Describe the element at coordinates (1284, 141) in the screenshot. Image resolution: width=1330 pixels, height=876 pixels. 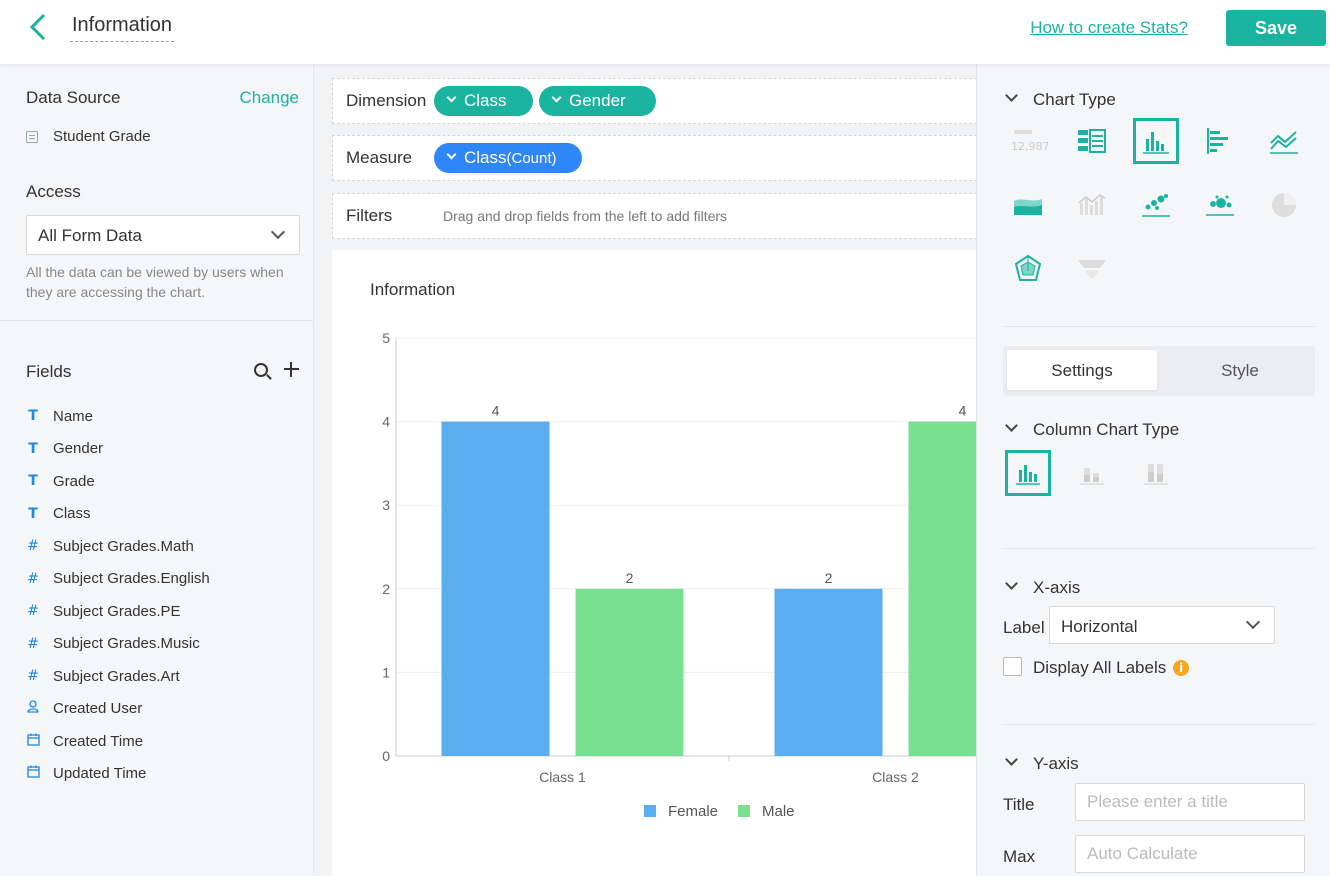
I see `line-chart-icon` at that location.